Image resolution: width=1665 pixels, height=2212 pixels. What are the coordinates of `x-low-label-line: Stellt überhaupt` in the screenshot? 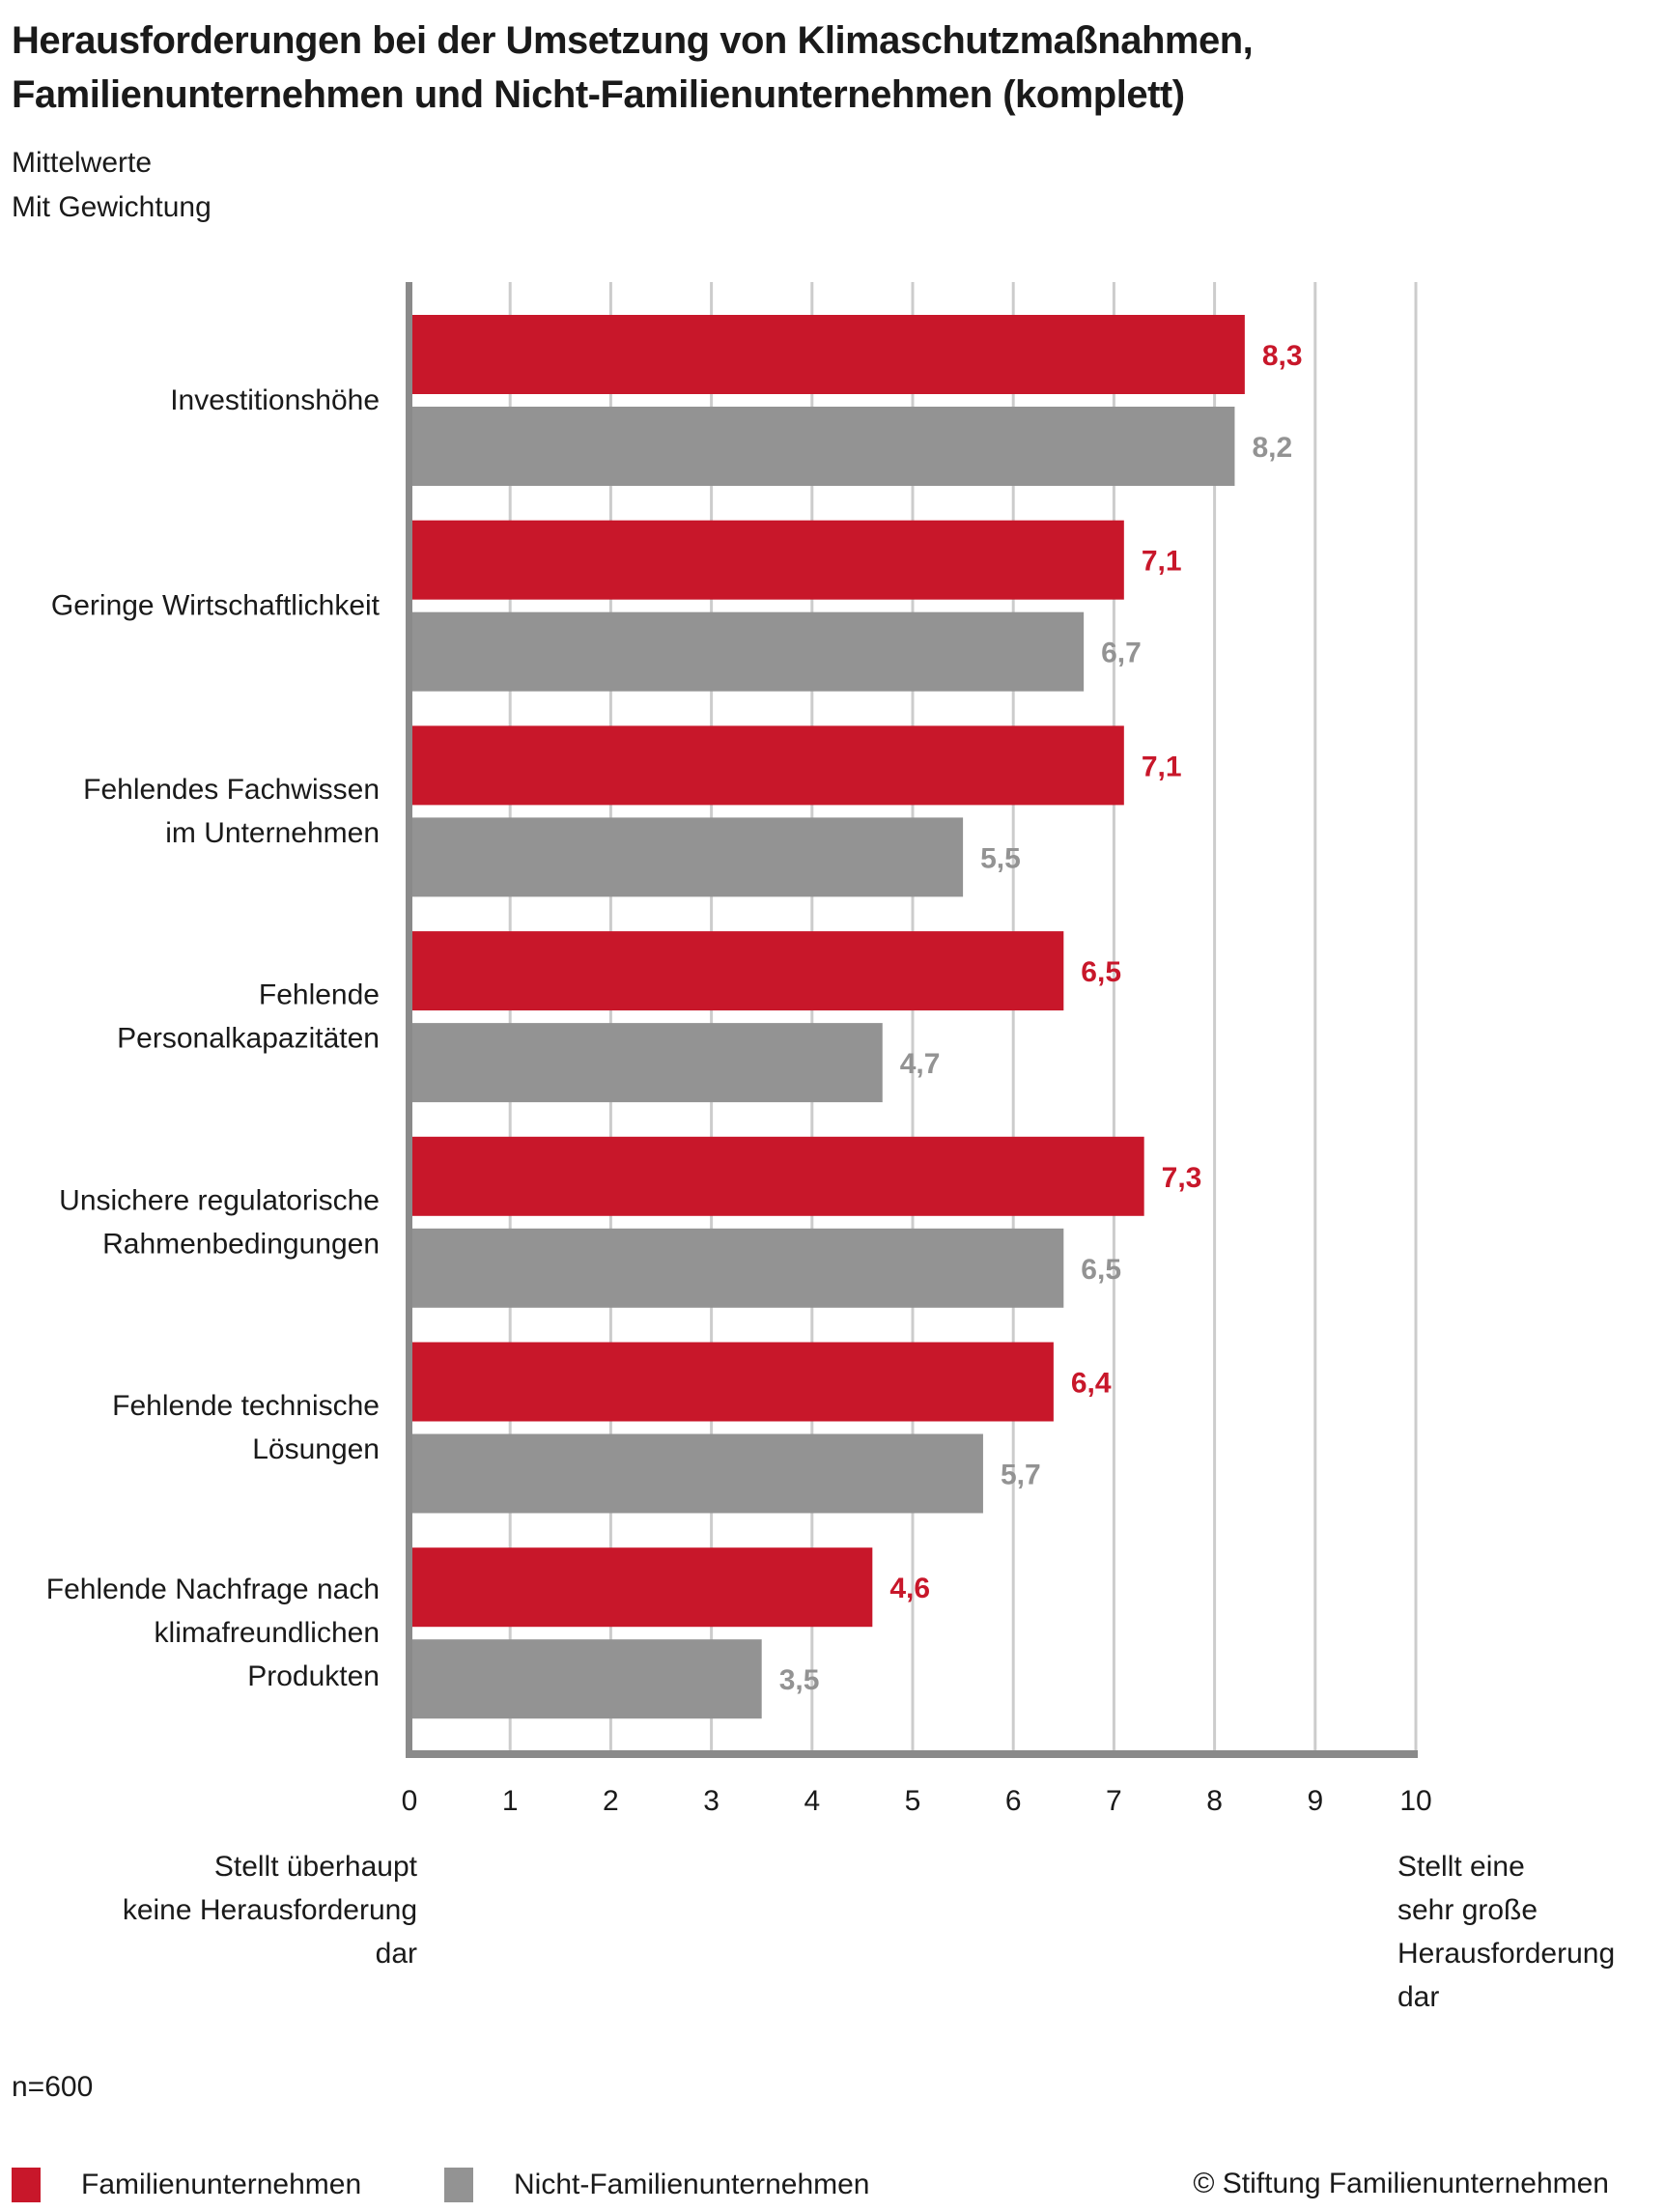 It's located at (315, 1867).